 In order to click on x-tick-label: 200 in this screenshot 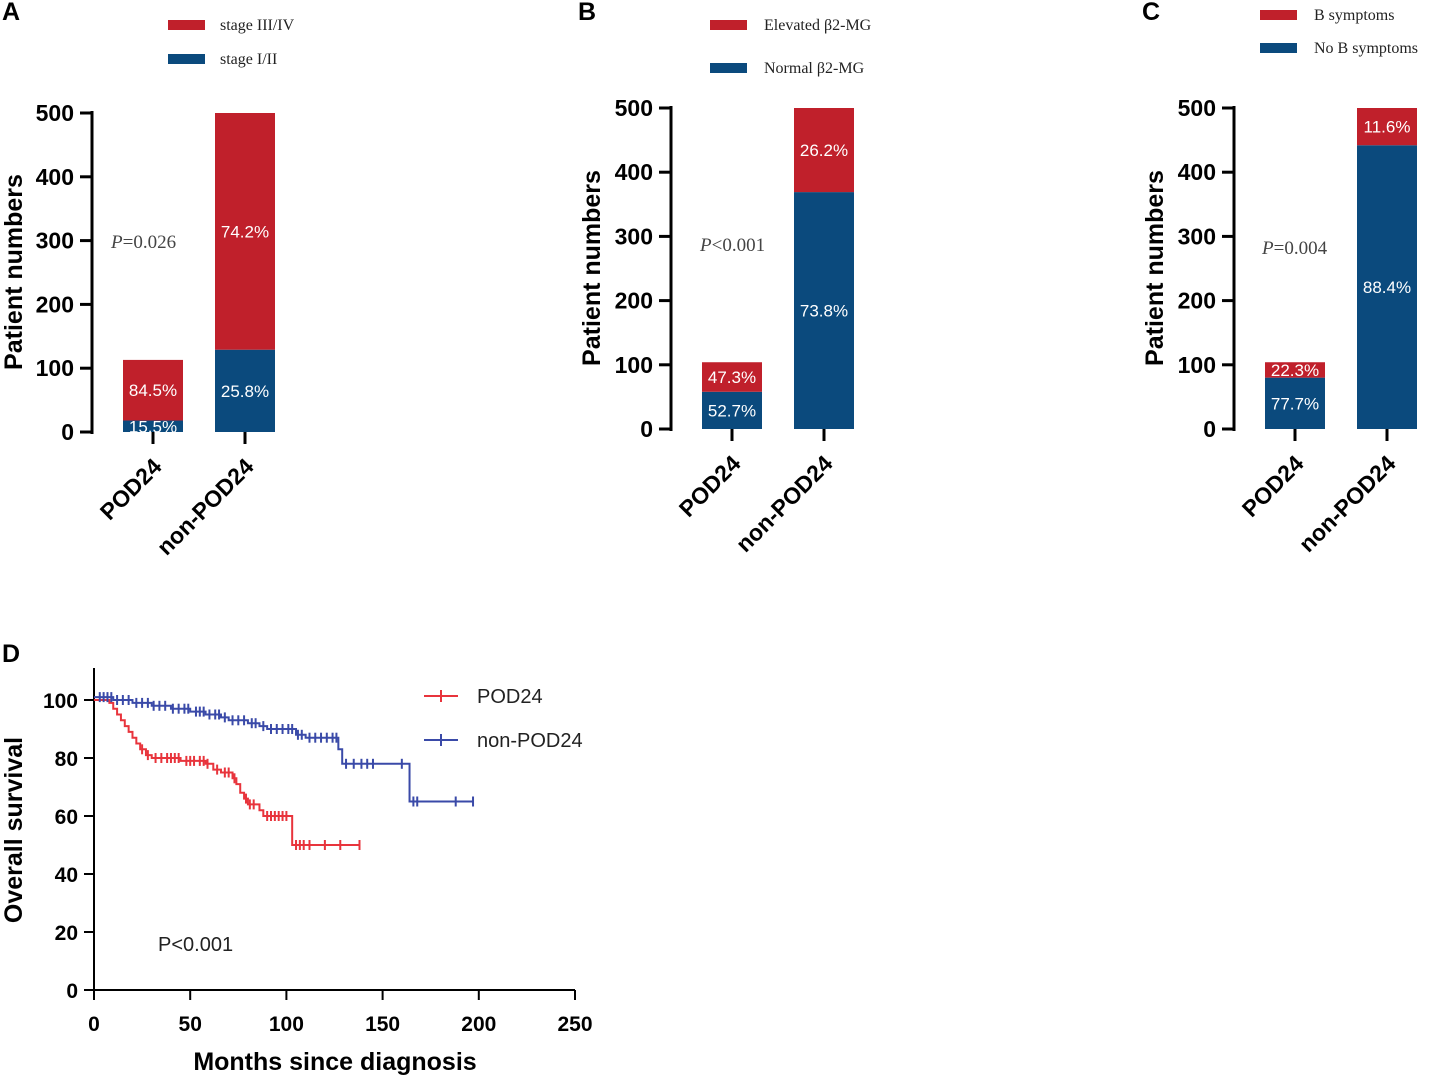, I will do `click(478, 1024)`.